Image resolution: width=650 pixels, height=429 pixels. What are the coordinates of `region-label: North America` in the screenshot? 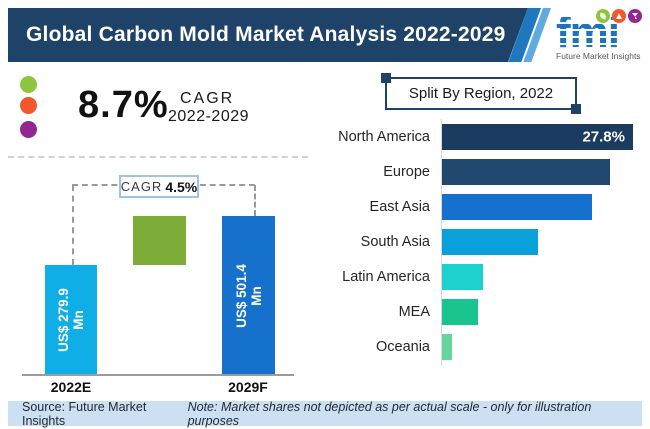 It's located at (384, 137).